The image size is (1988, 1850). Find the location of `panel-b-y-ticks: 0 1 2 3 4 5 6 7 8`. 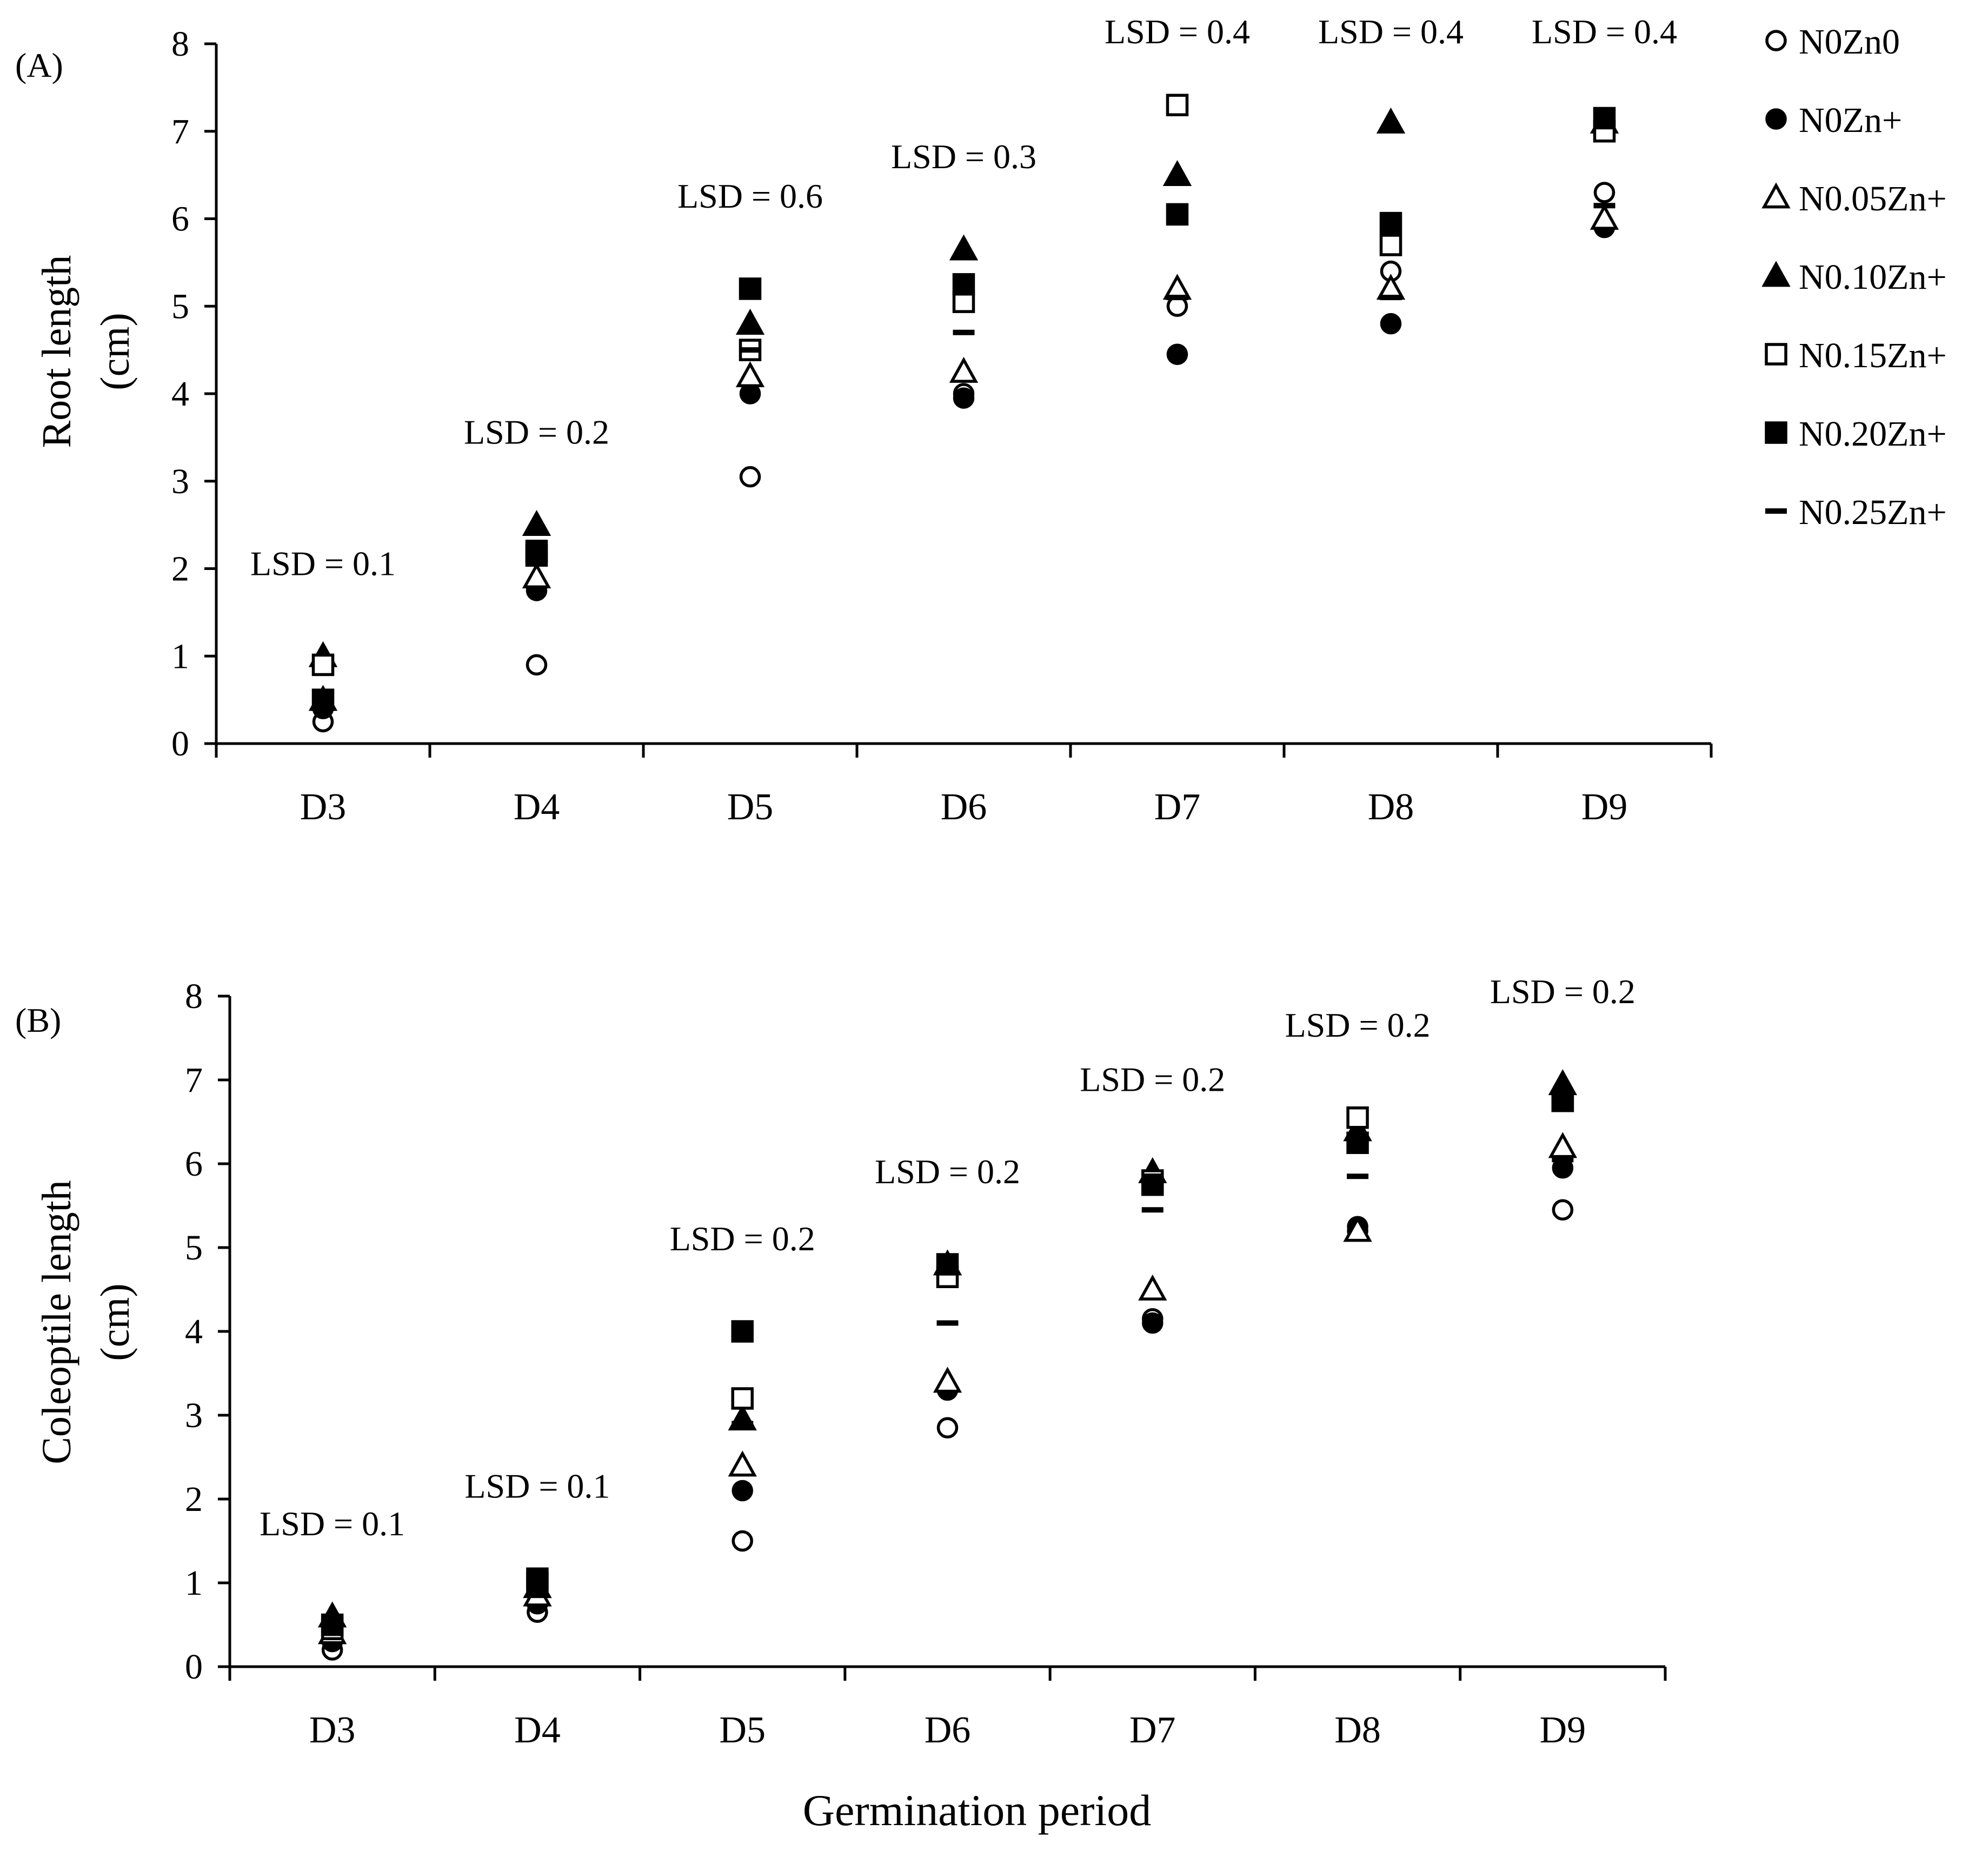

panel-b-y-ticks: 0 1 2 3 4 5 6 7 8 is located at coordinates (207, 1332).